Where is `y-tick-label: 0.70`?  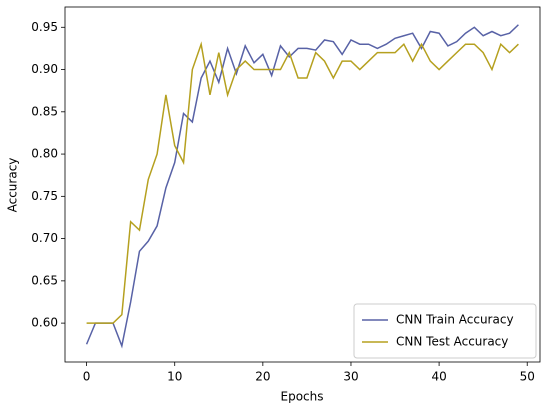 y-tick-label: 0.70 is located at coordinates (44, 238).